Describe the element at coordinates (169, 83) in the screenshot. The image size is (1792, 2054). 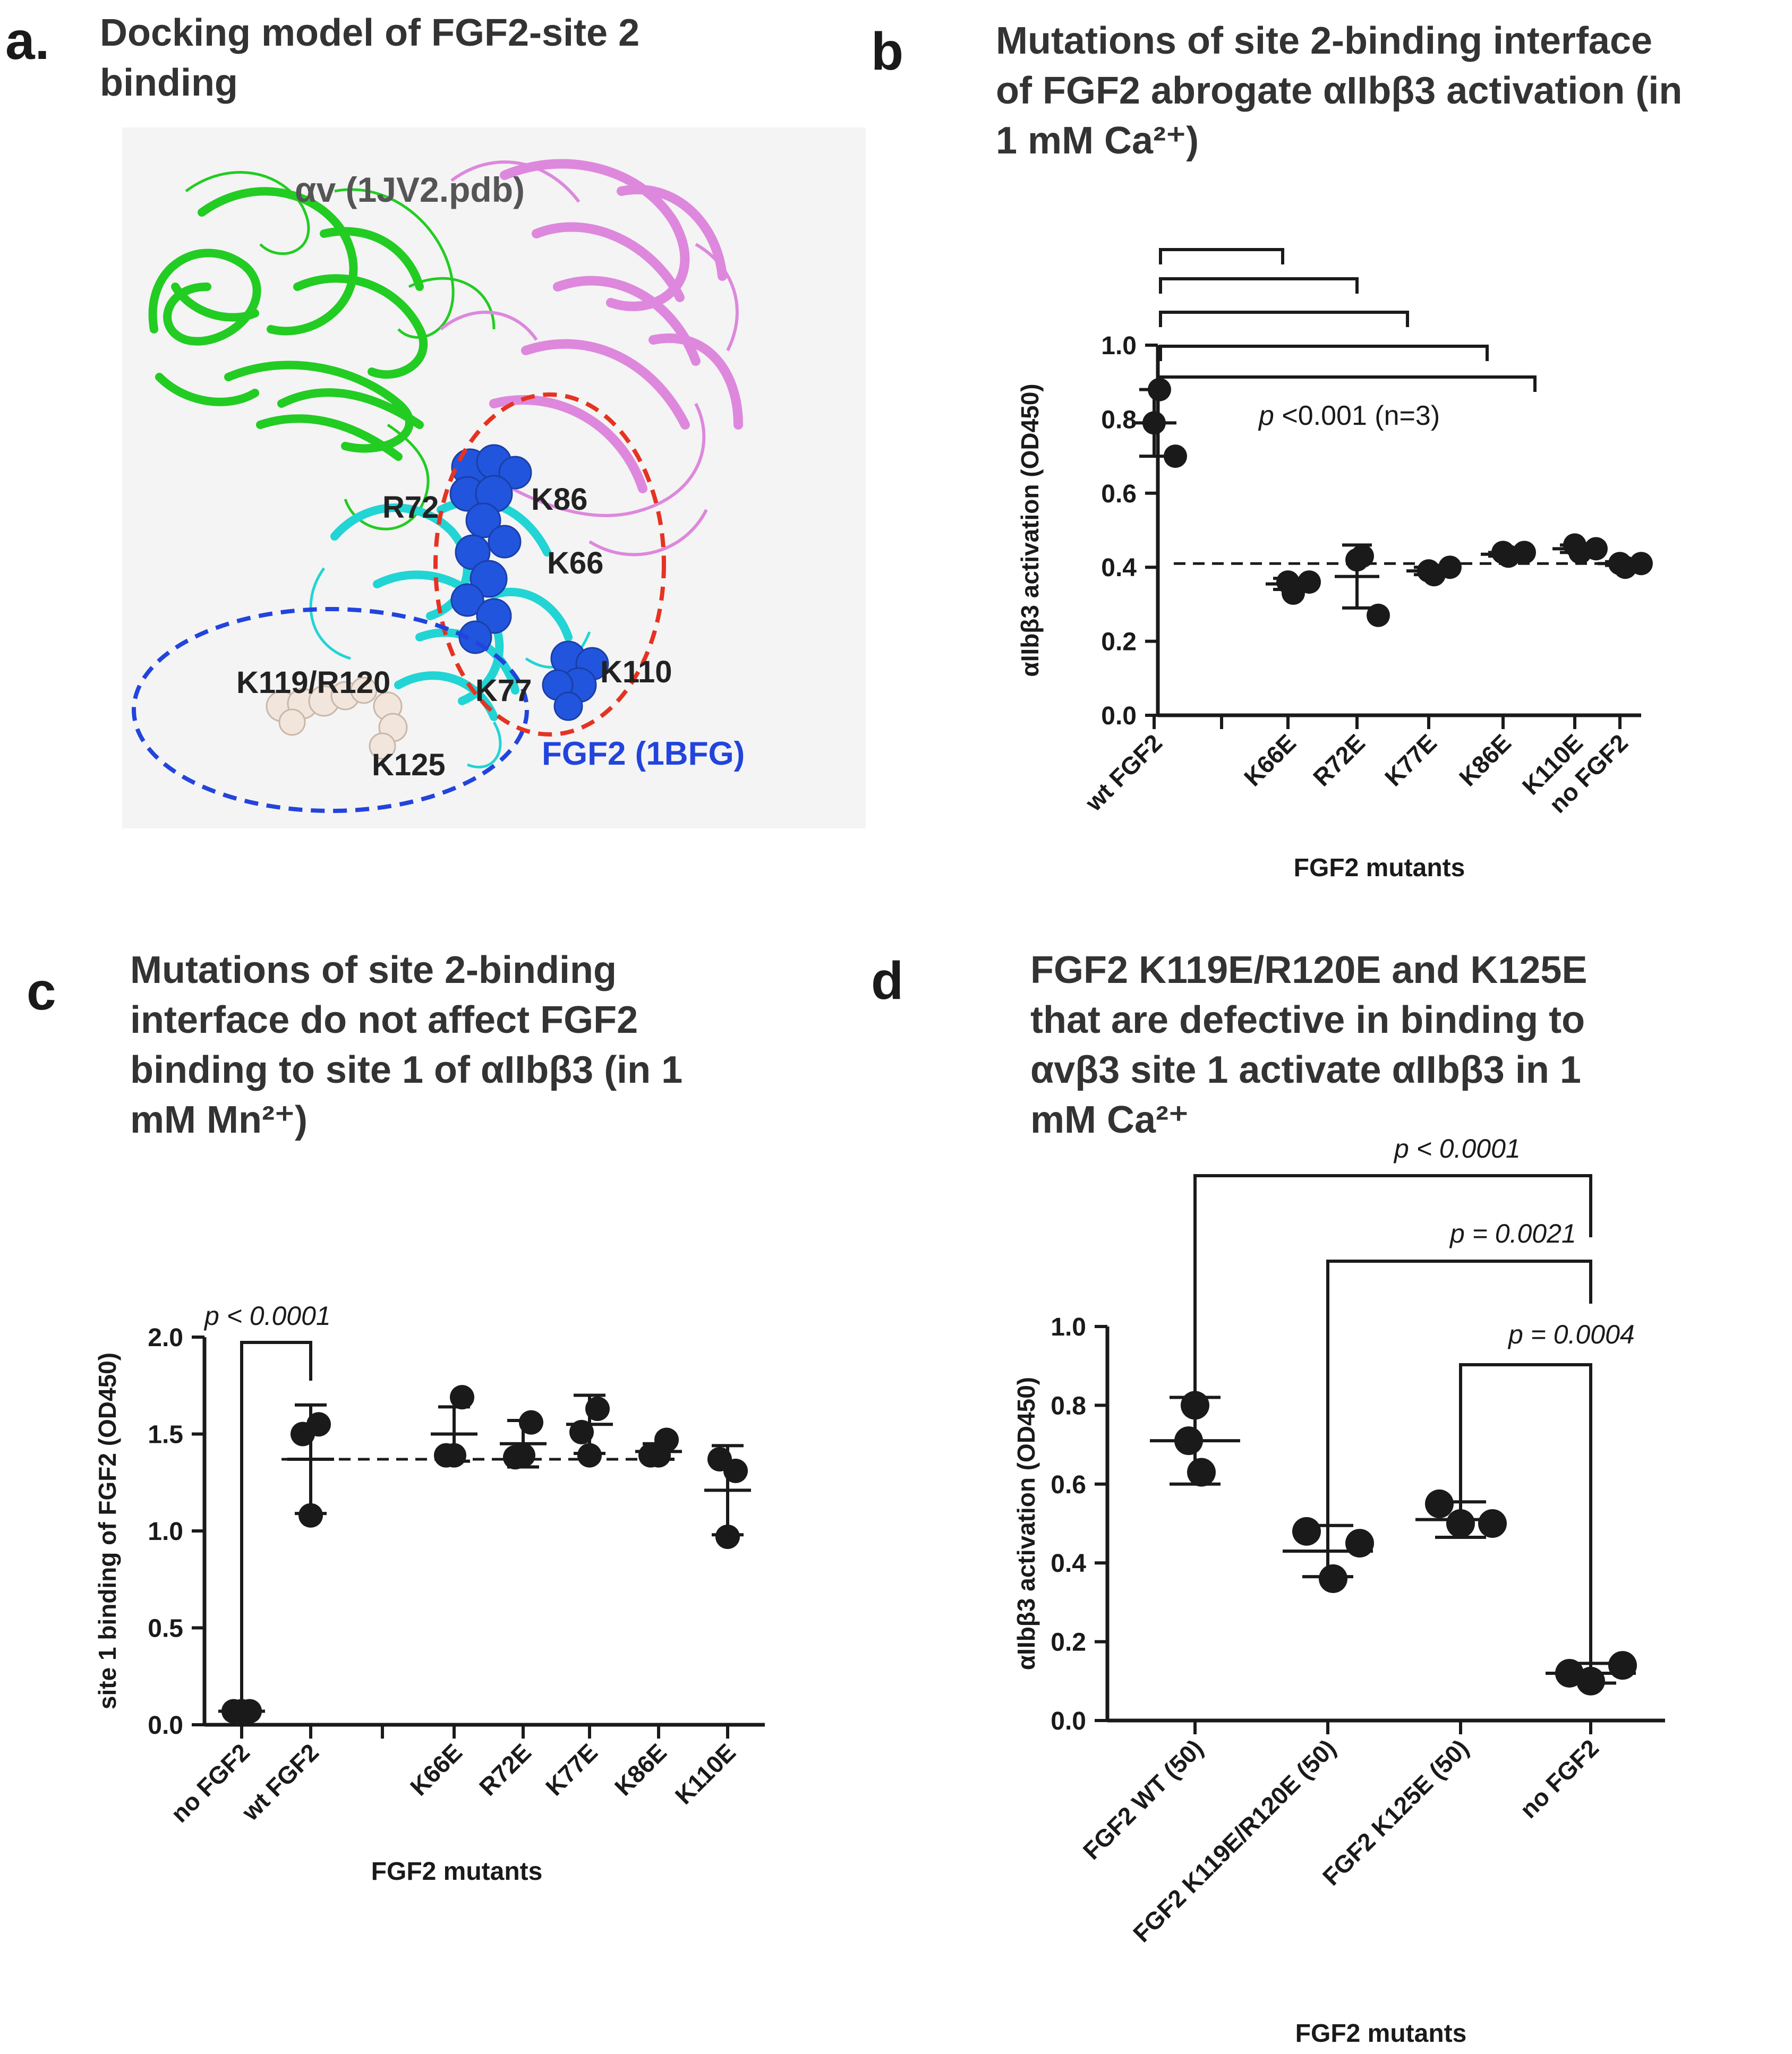
I see `panel-a-title-line-2: binding` at that location.